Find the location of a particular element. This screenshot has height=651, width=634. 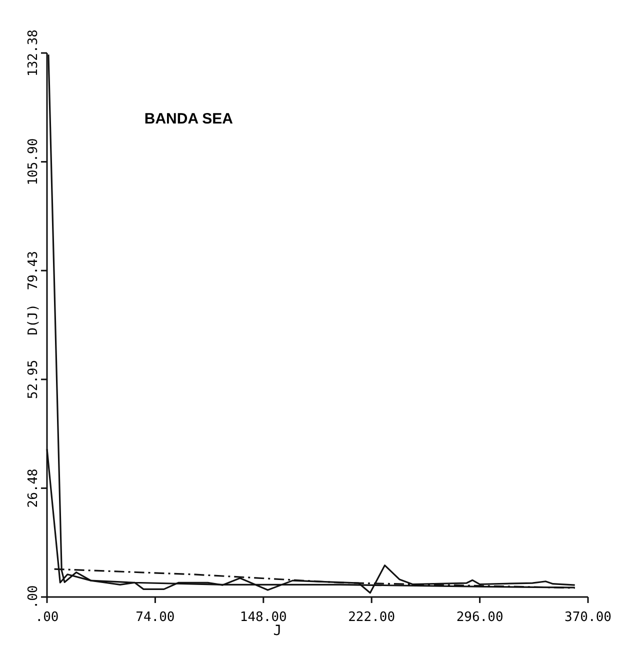

y-tick-label: 26.48 is located at coordinates (33, 488).